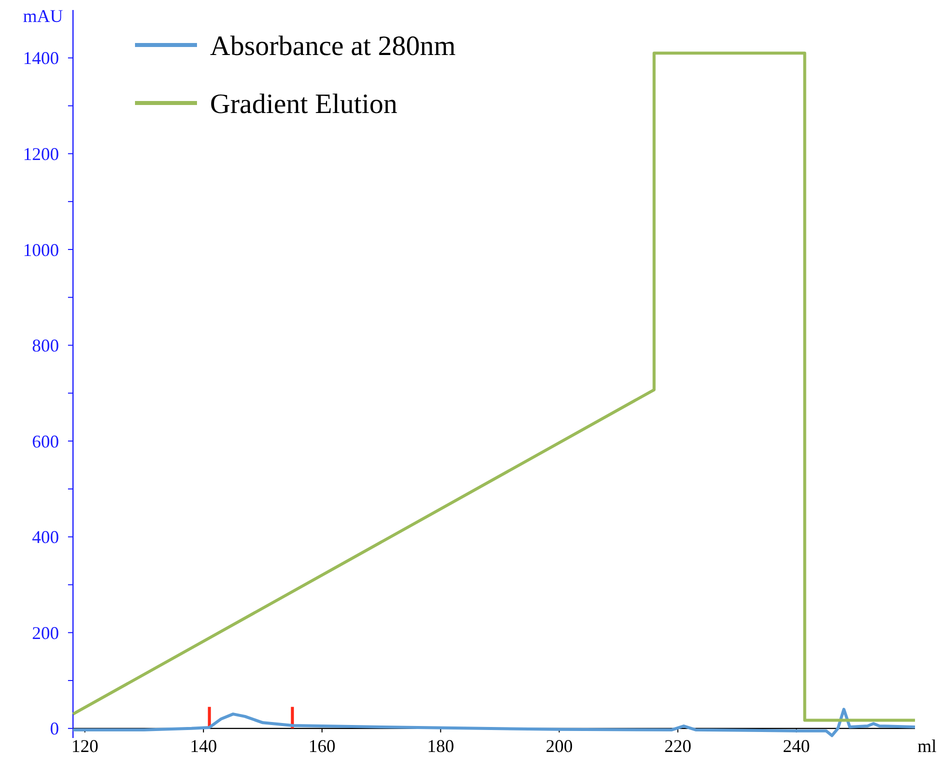  I want to click on x-tick-label: 200, so click(559, 746).